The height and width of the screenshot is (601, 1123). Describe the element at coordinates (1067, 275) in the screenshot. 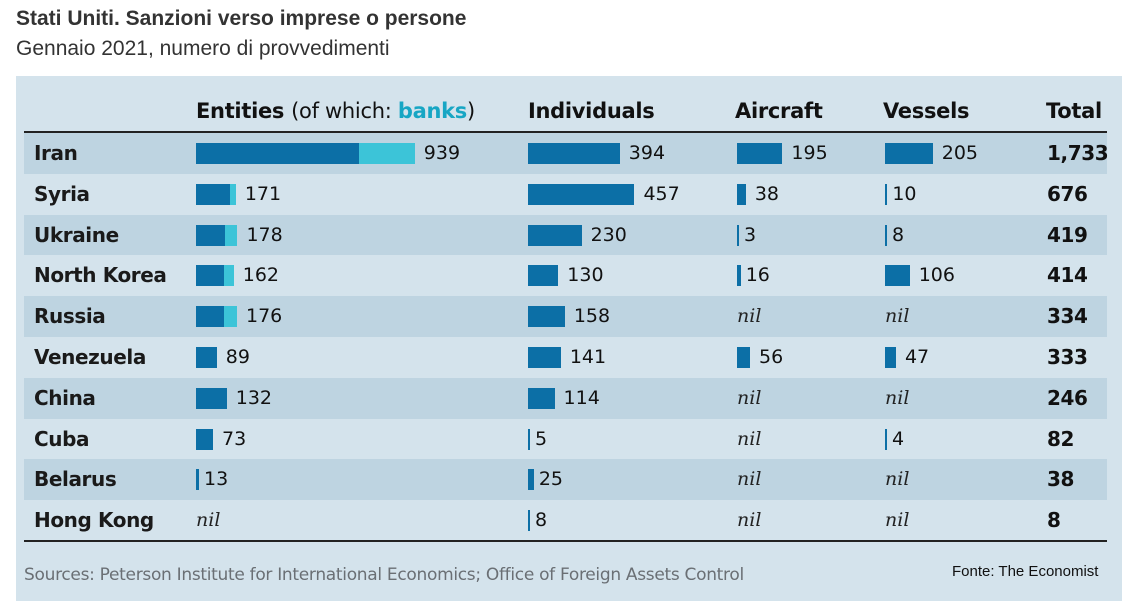

I see `total-value: 414` at that location.